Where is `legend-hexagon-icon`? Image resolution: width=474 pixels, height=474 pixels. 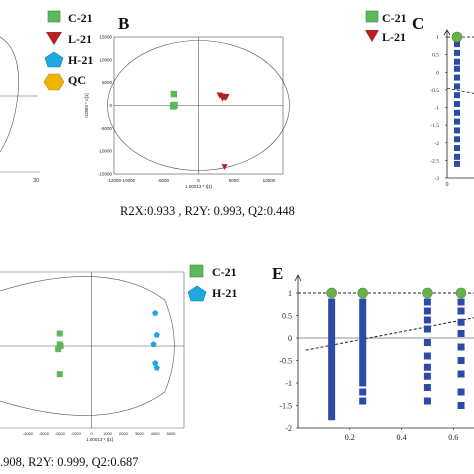 legend-hexagon-icon is located at coordinates (54, 82).